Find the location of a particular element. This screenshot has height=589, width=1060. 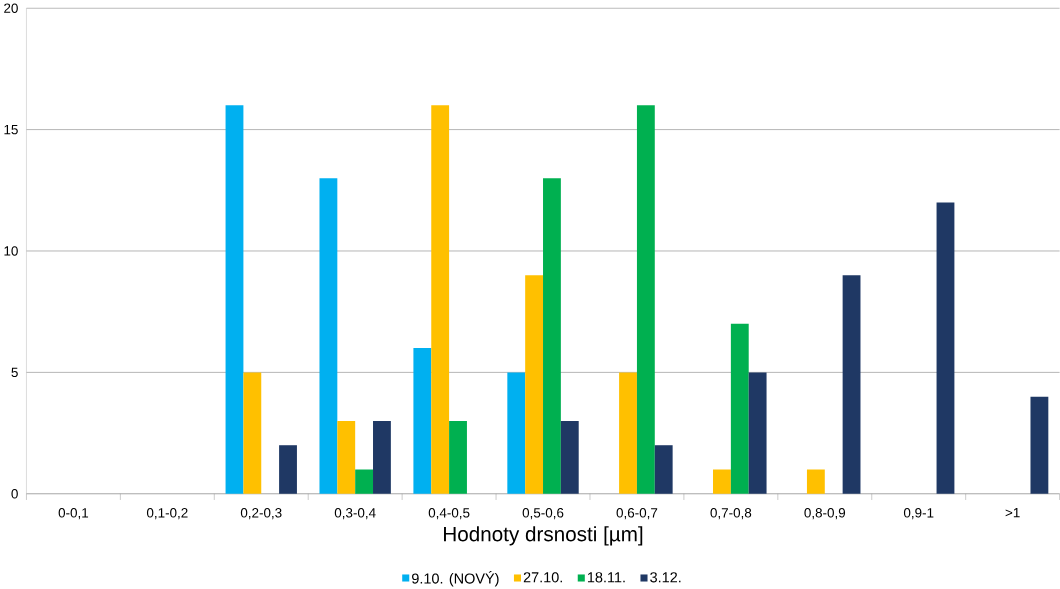

legend-label: 9.10. (NOVÝ) is located at coordinates (455, 578).